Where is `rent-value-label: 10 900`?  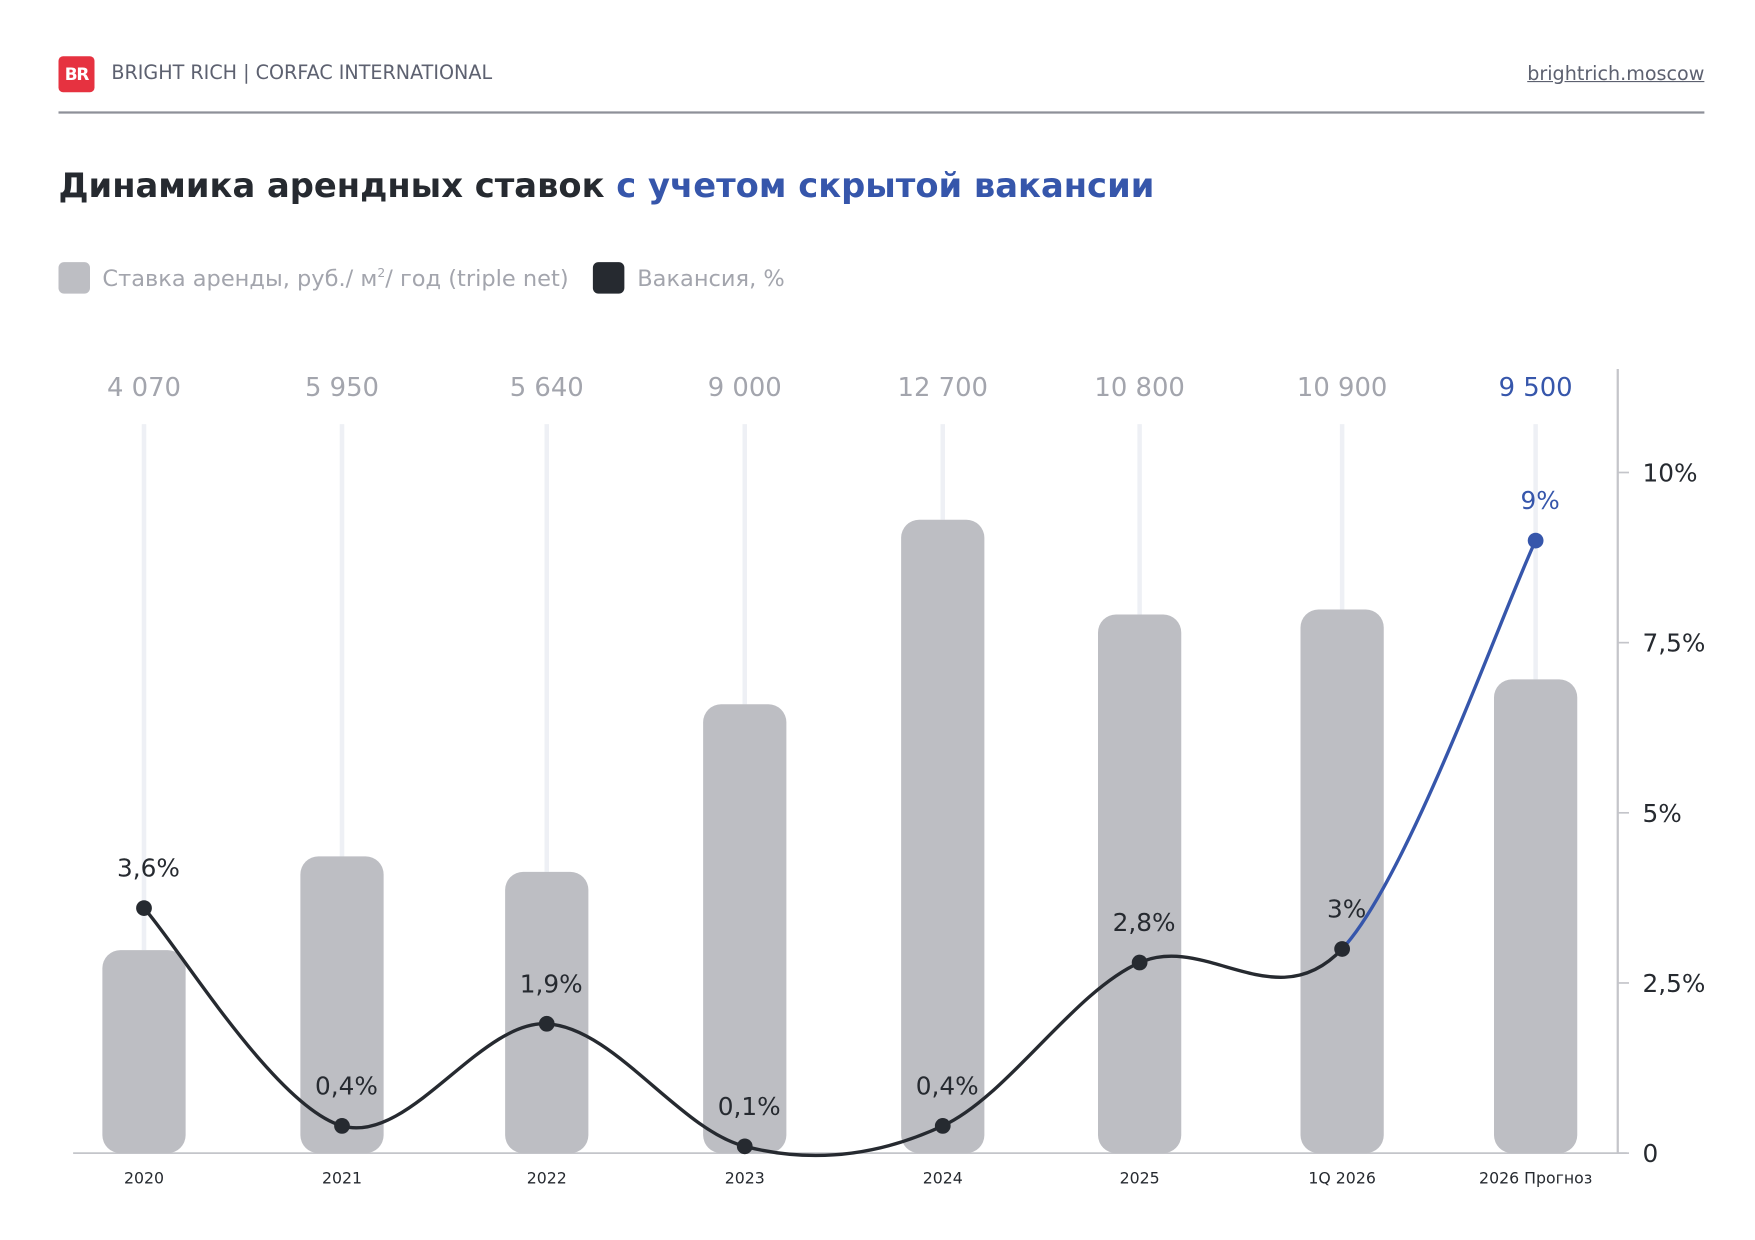 rent-value-label: 10 900 is located at coordinates (1342, 388).